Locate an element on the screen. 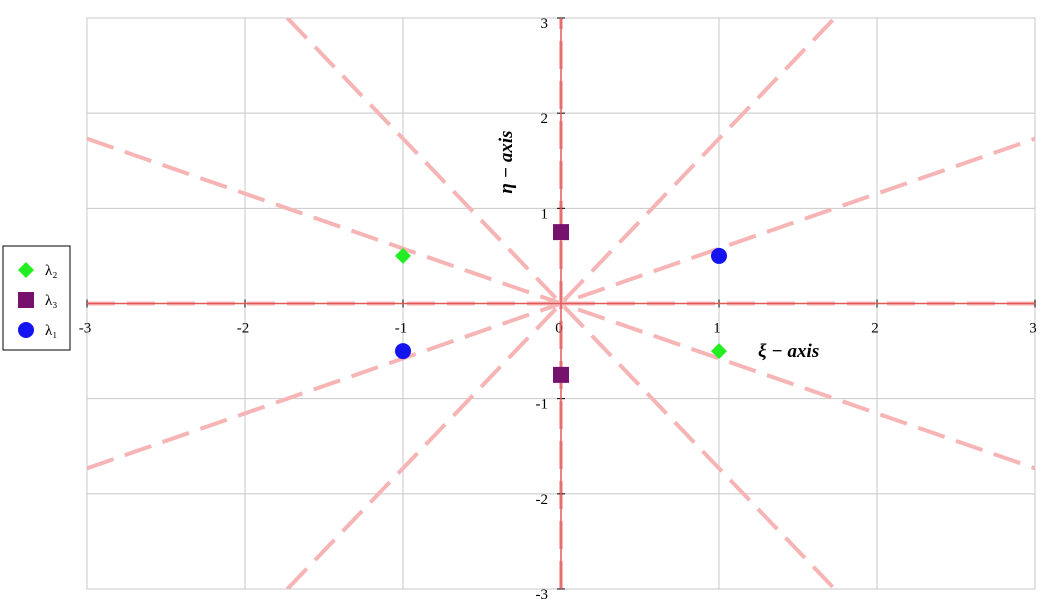 The width and height of the screenshot is (1048, 607). y-tick-label: -2 is located at coordinates (542, 500).